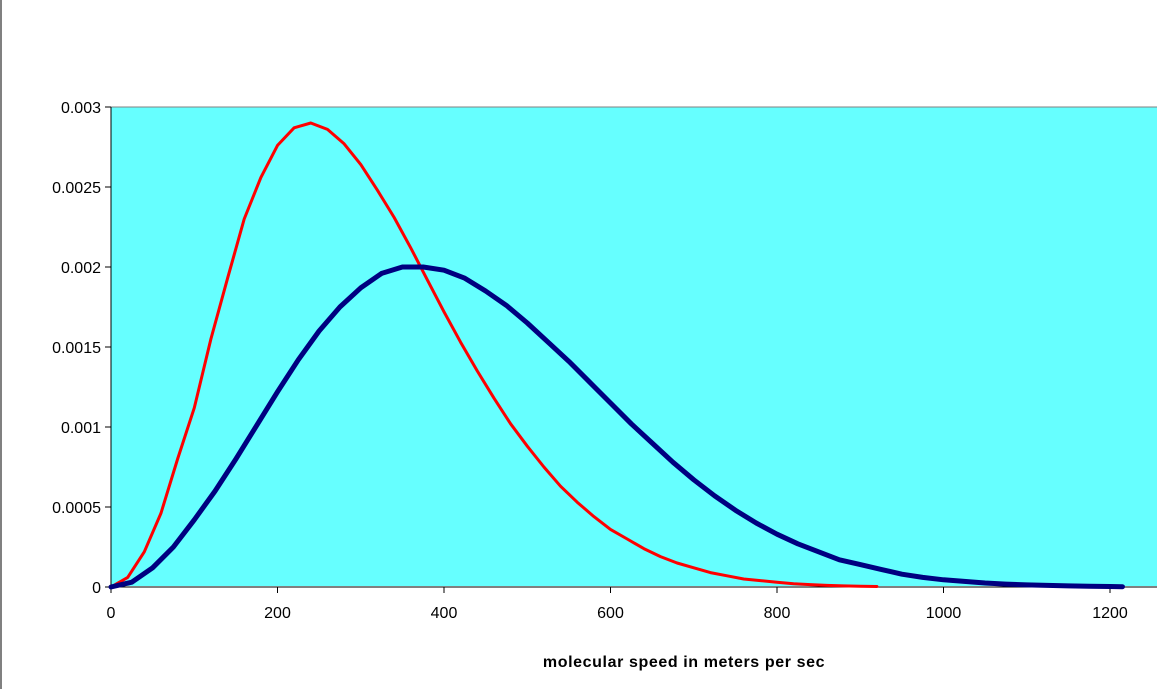 This screenshot has width=1157, height=689. Describe the element at coordinates (81, 428) in the screenshot. I see `y-tick-label: 0.001` at that location.